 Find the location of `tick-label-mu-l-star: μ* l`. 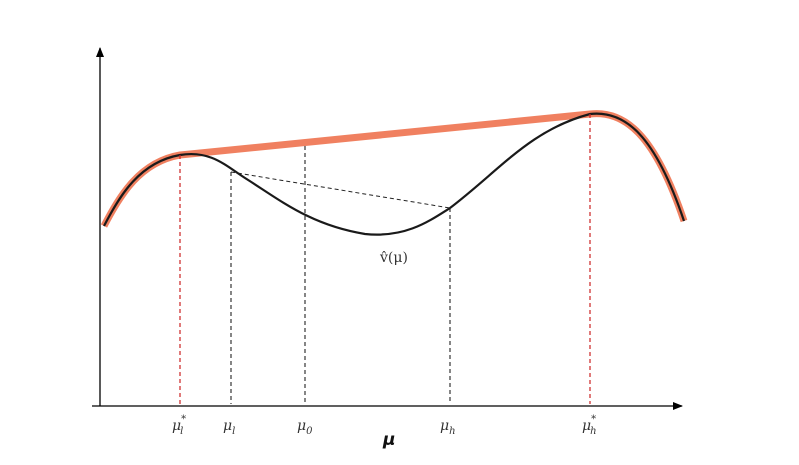

tick-label-mu-l-star: μ* l is located at coordinates (179, 425).